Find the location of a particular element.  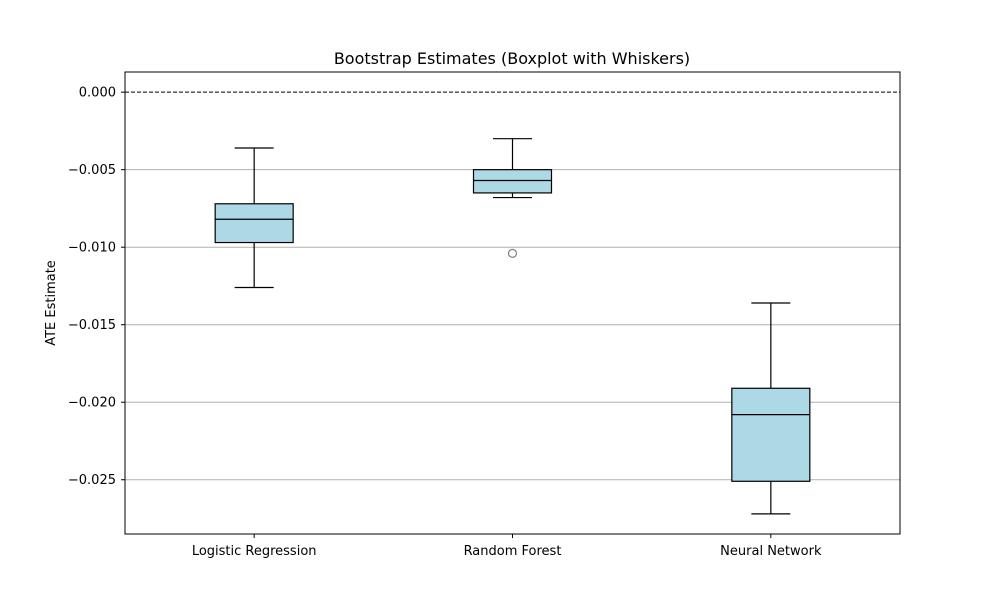

y-tick-label: −0.020 is located at coordinates (92, 403).